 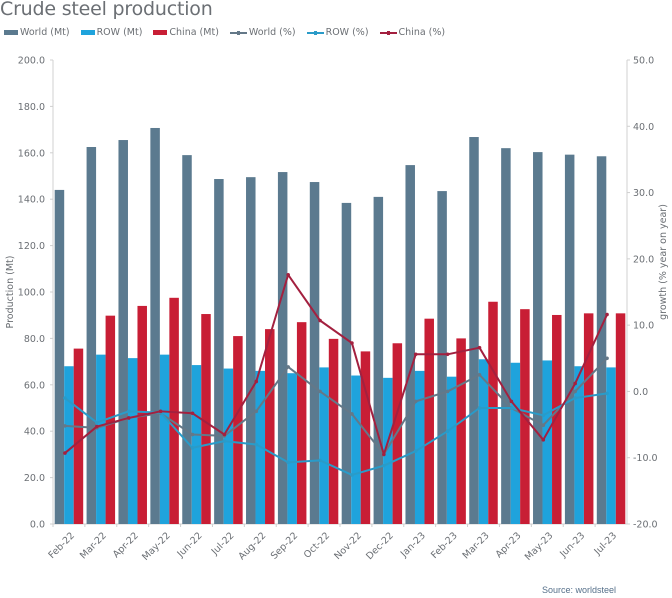 What do you see at coordinates (31, 293) in the screenshot?
I see `left-tick-label: 100.0` at bounding box center [31, 293].